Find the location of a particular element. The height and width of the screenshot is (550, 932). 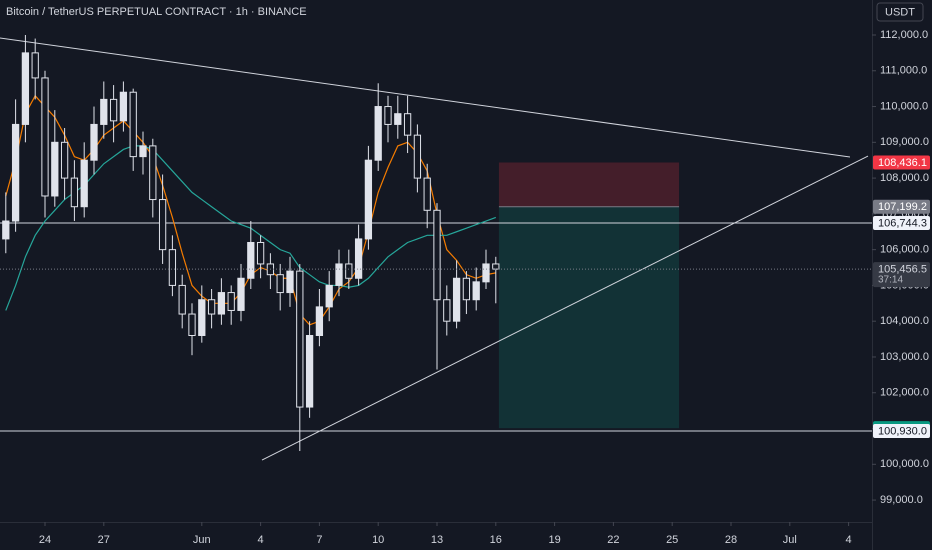

stop-price-box is located at coordinates (901, 162).